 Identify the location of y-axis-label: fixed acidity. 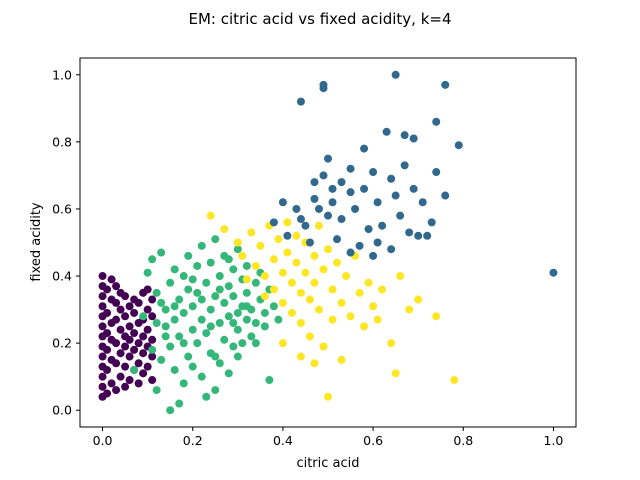
(36, 242).